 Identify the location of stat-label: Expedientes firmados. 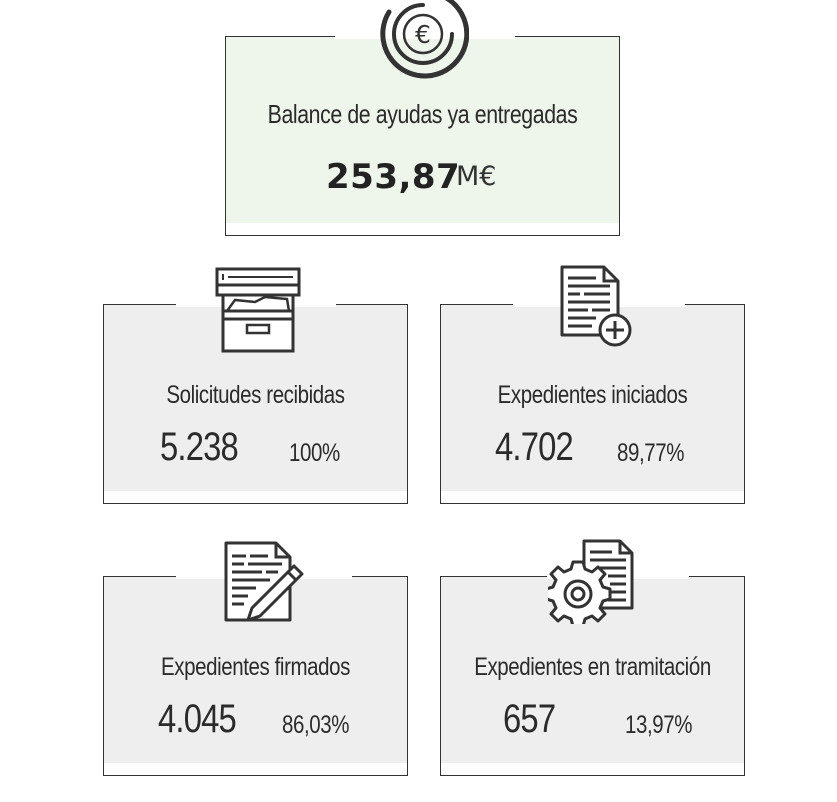
(255, 667).